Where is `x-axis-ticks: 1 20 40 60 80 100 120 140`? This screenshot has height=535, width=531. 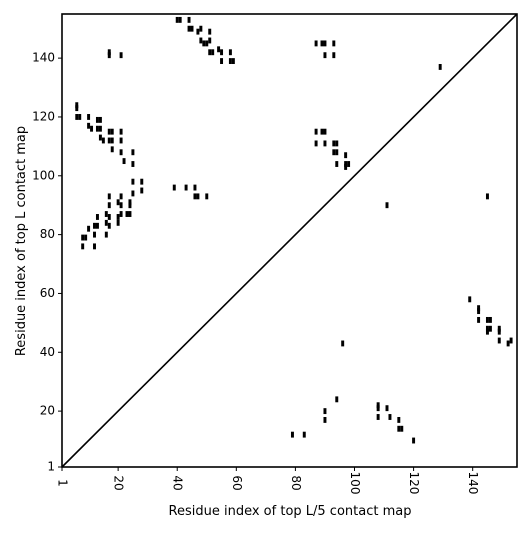 x-axis-ticks: 1 20 40 60 80 100 120 140 is located at coordinates (268, 481).